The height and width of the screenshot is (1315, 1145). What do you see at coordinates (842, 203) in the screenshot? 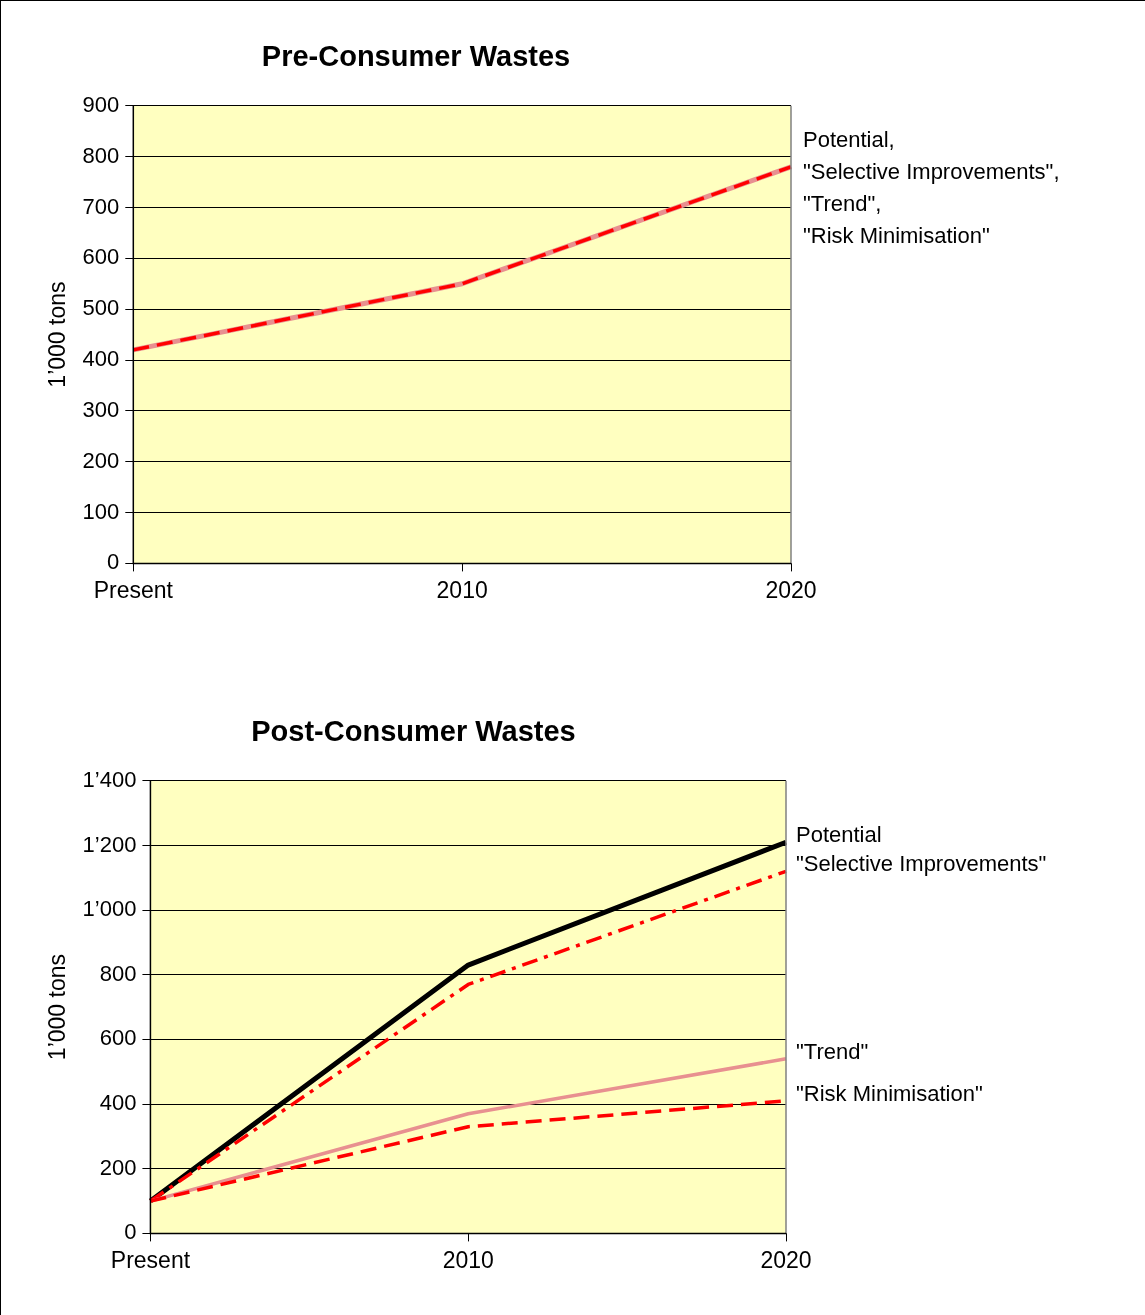
I see `text: "Trend",` at bounding box center [842, 203].